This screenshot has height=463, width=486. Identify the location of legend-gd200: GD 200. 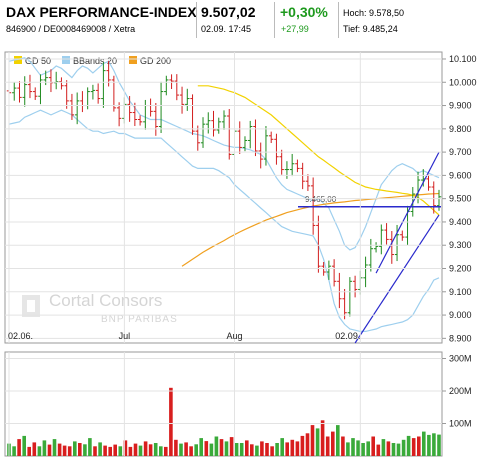
(155, 61).